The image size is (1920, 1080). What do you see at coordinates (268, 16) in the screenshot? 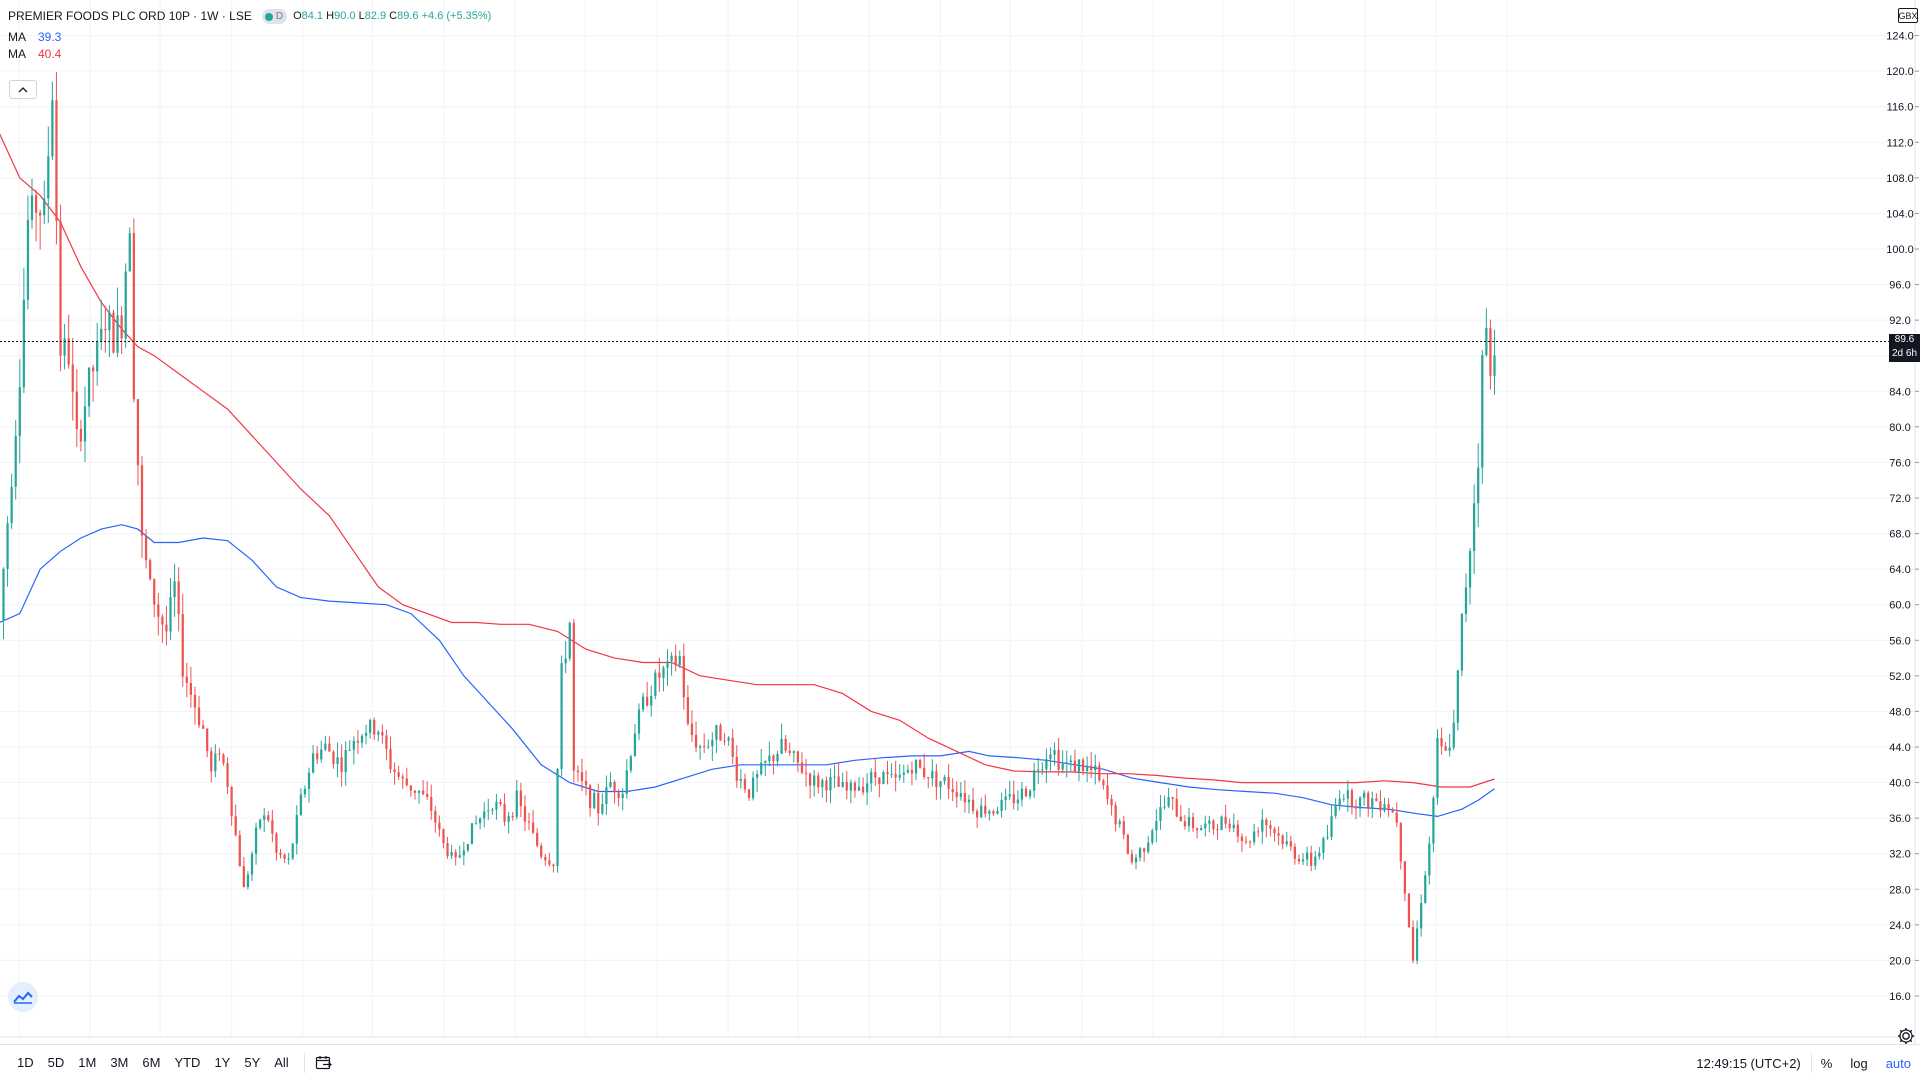
I see `status-dot-icon` at bounding box center [268, 16].